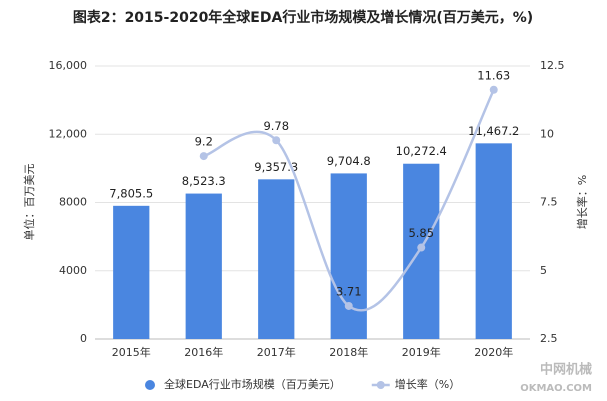 The image size is (607, 401). I want to click on x-tick-label: 2019年, so click(421, 352).